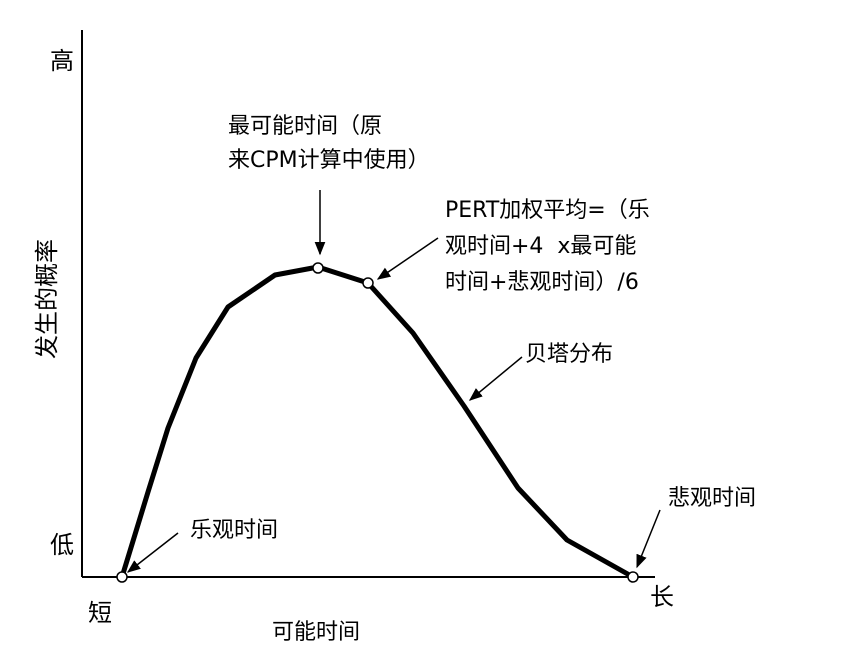 This screenshot has height=672, width=863. I want to click on beta-distribution-label: 贝塔分布, so click(569, 354).